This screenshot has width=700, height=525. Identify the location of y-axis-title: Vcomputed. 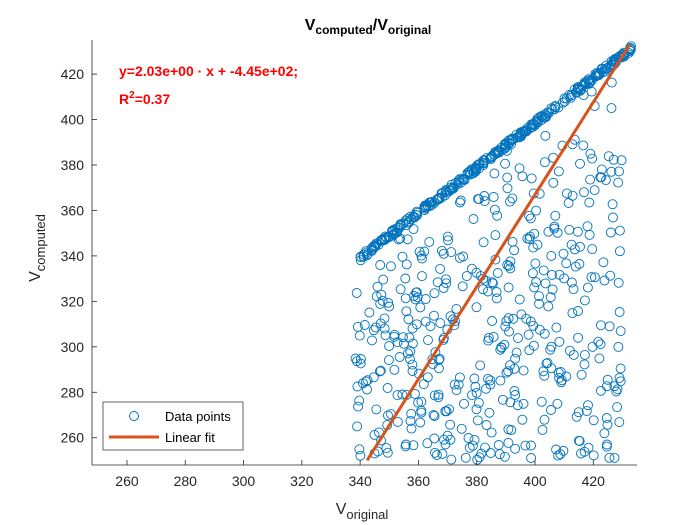
(37, 248).